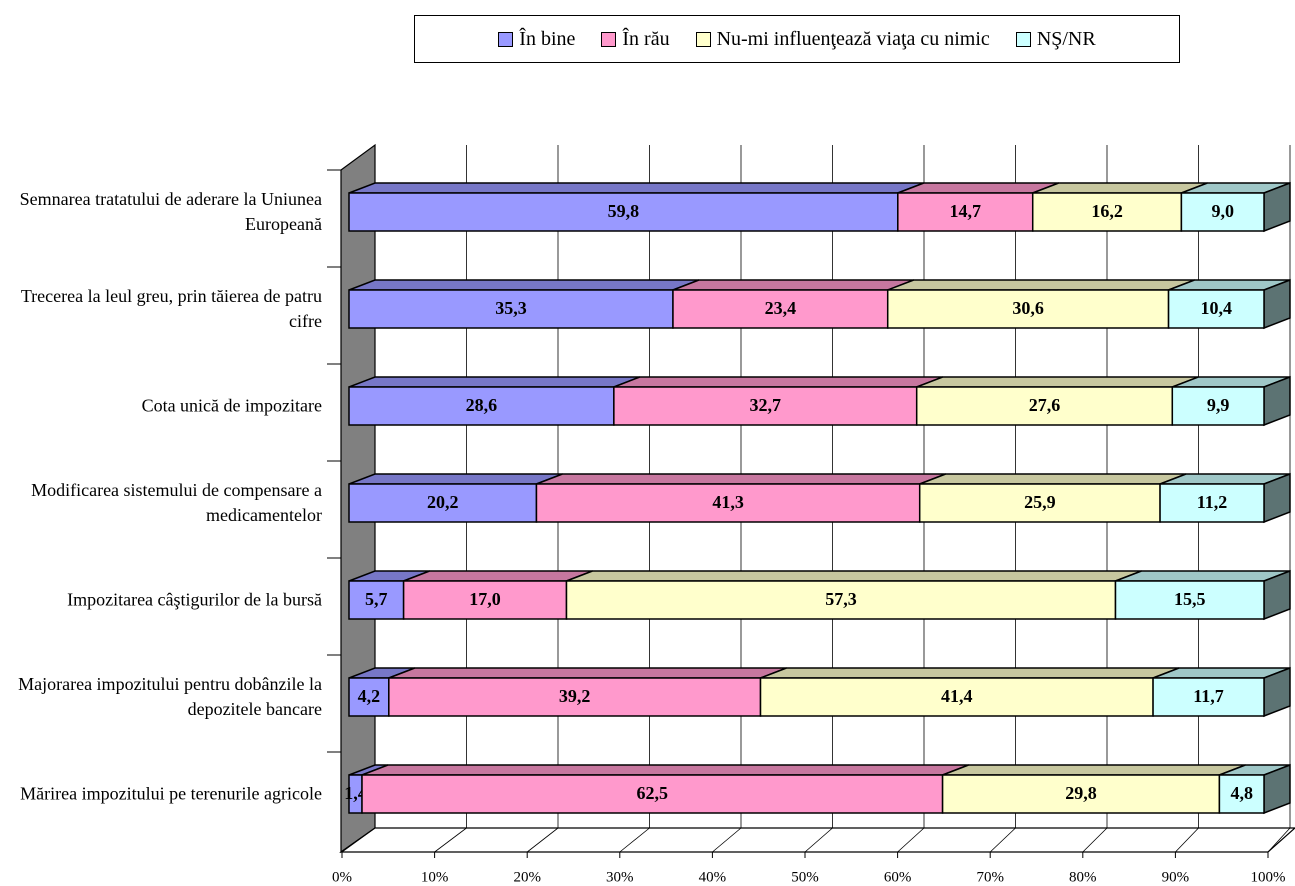 This screenshot has width=1295, height=886. I want to click on data-label: 15,5, so click(1190, 599).